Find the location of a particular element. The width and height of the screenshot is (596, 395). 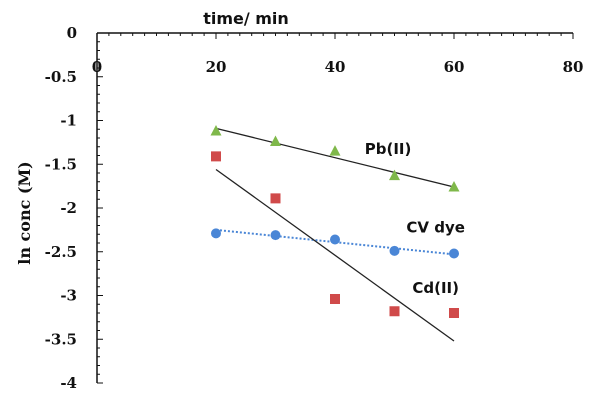

y-tick-label: -0.5 is located at coordinates (61, 77).